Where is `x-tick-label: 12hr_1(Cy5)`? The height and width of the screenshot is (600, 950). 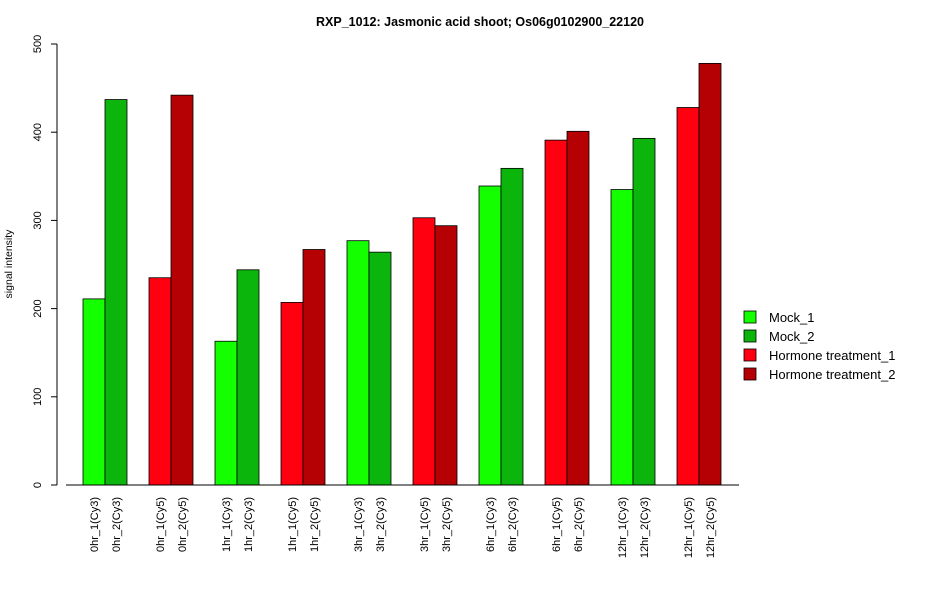
x-tick-label: 12hr_1(Cy5) is located at coordinates (689, 527).